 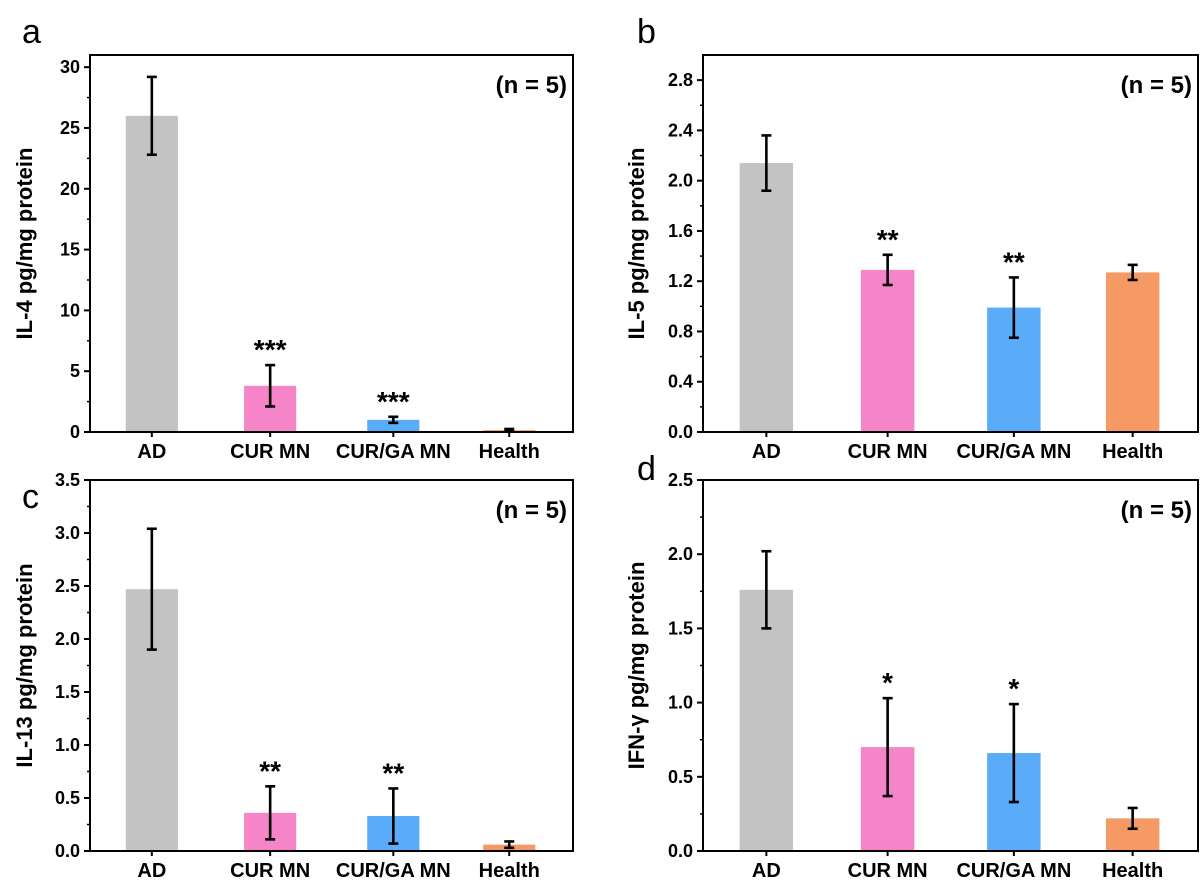 What do you see at coordinates (67, 533) in the screenshot?
I see `y-tick-label: 3.0` at bounding box center [67, 533].